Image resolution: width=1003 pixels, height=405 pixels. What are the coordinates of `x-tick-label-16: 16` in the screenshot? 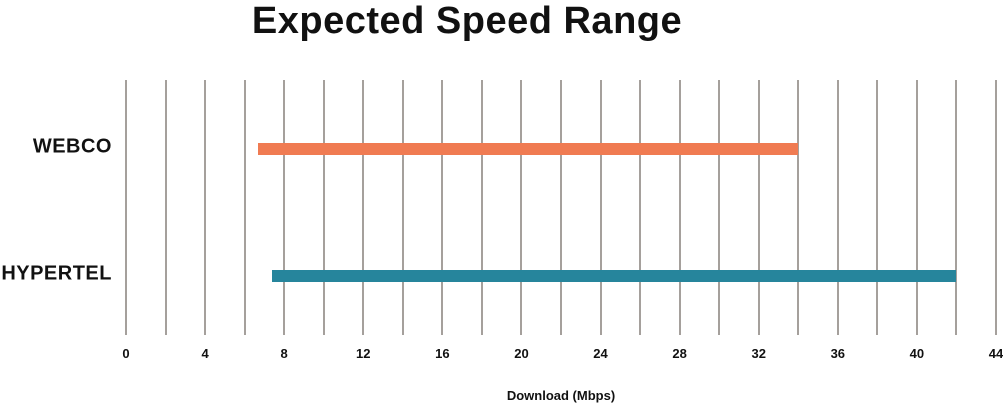 It's located at (442, 353).